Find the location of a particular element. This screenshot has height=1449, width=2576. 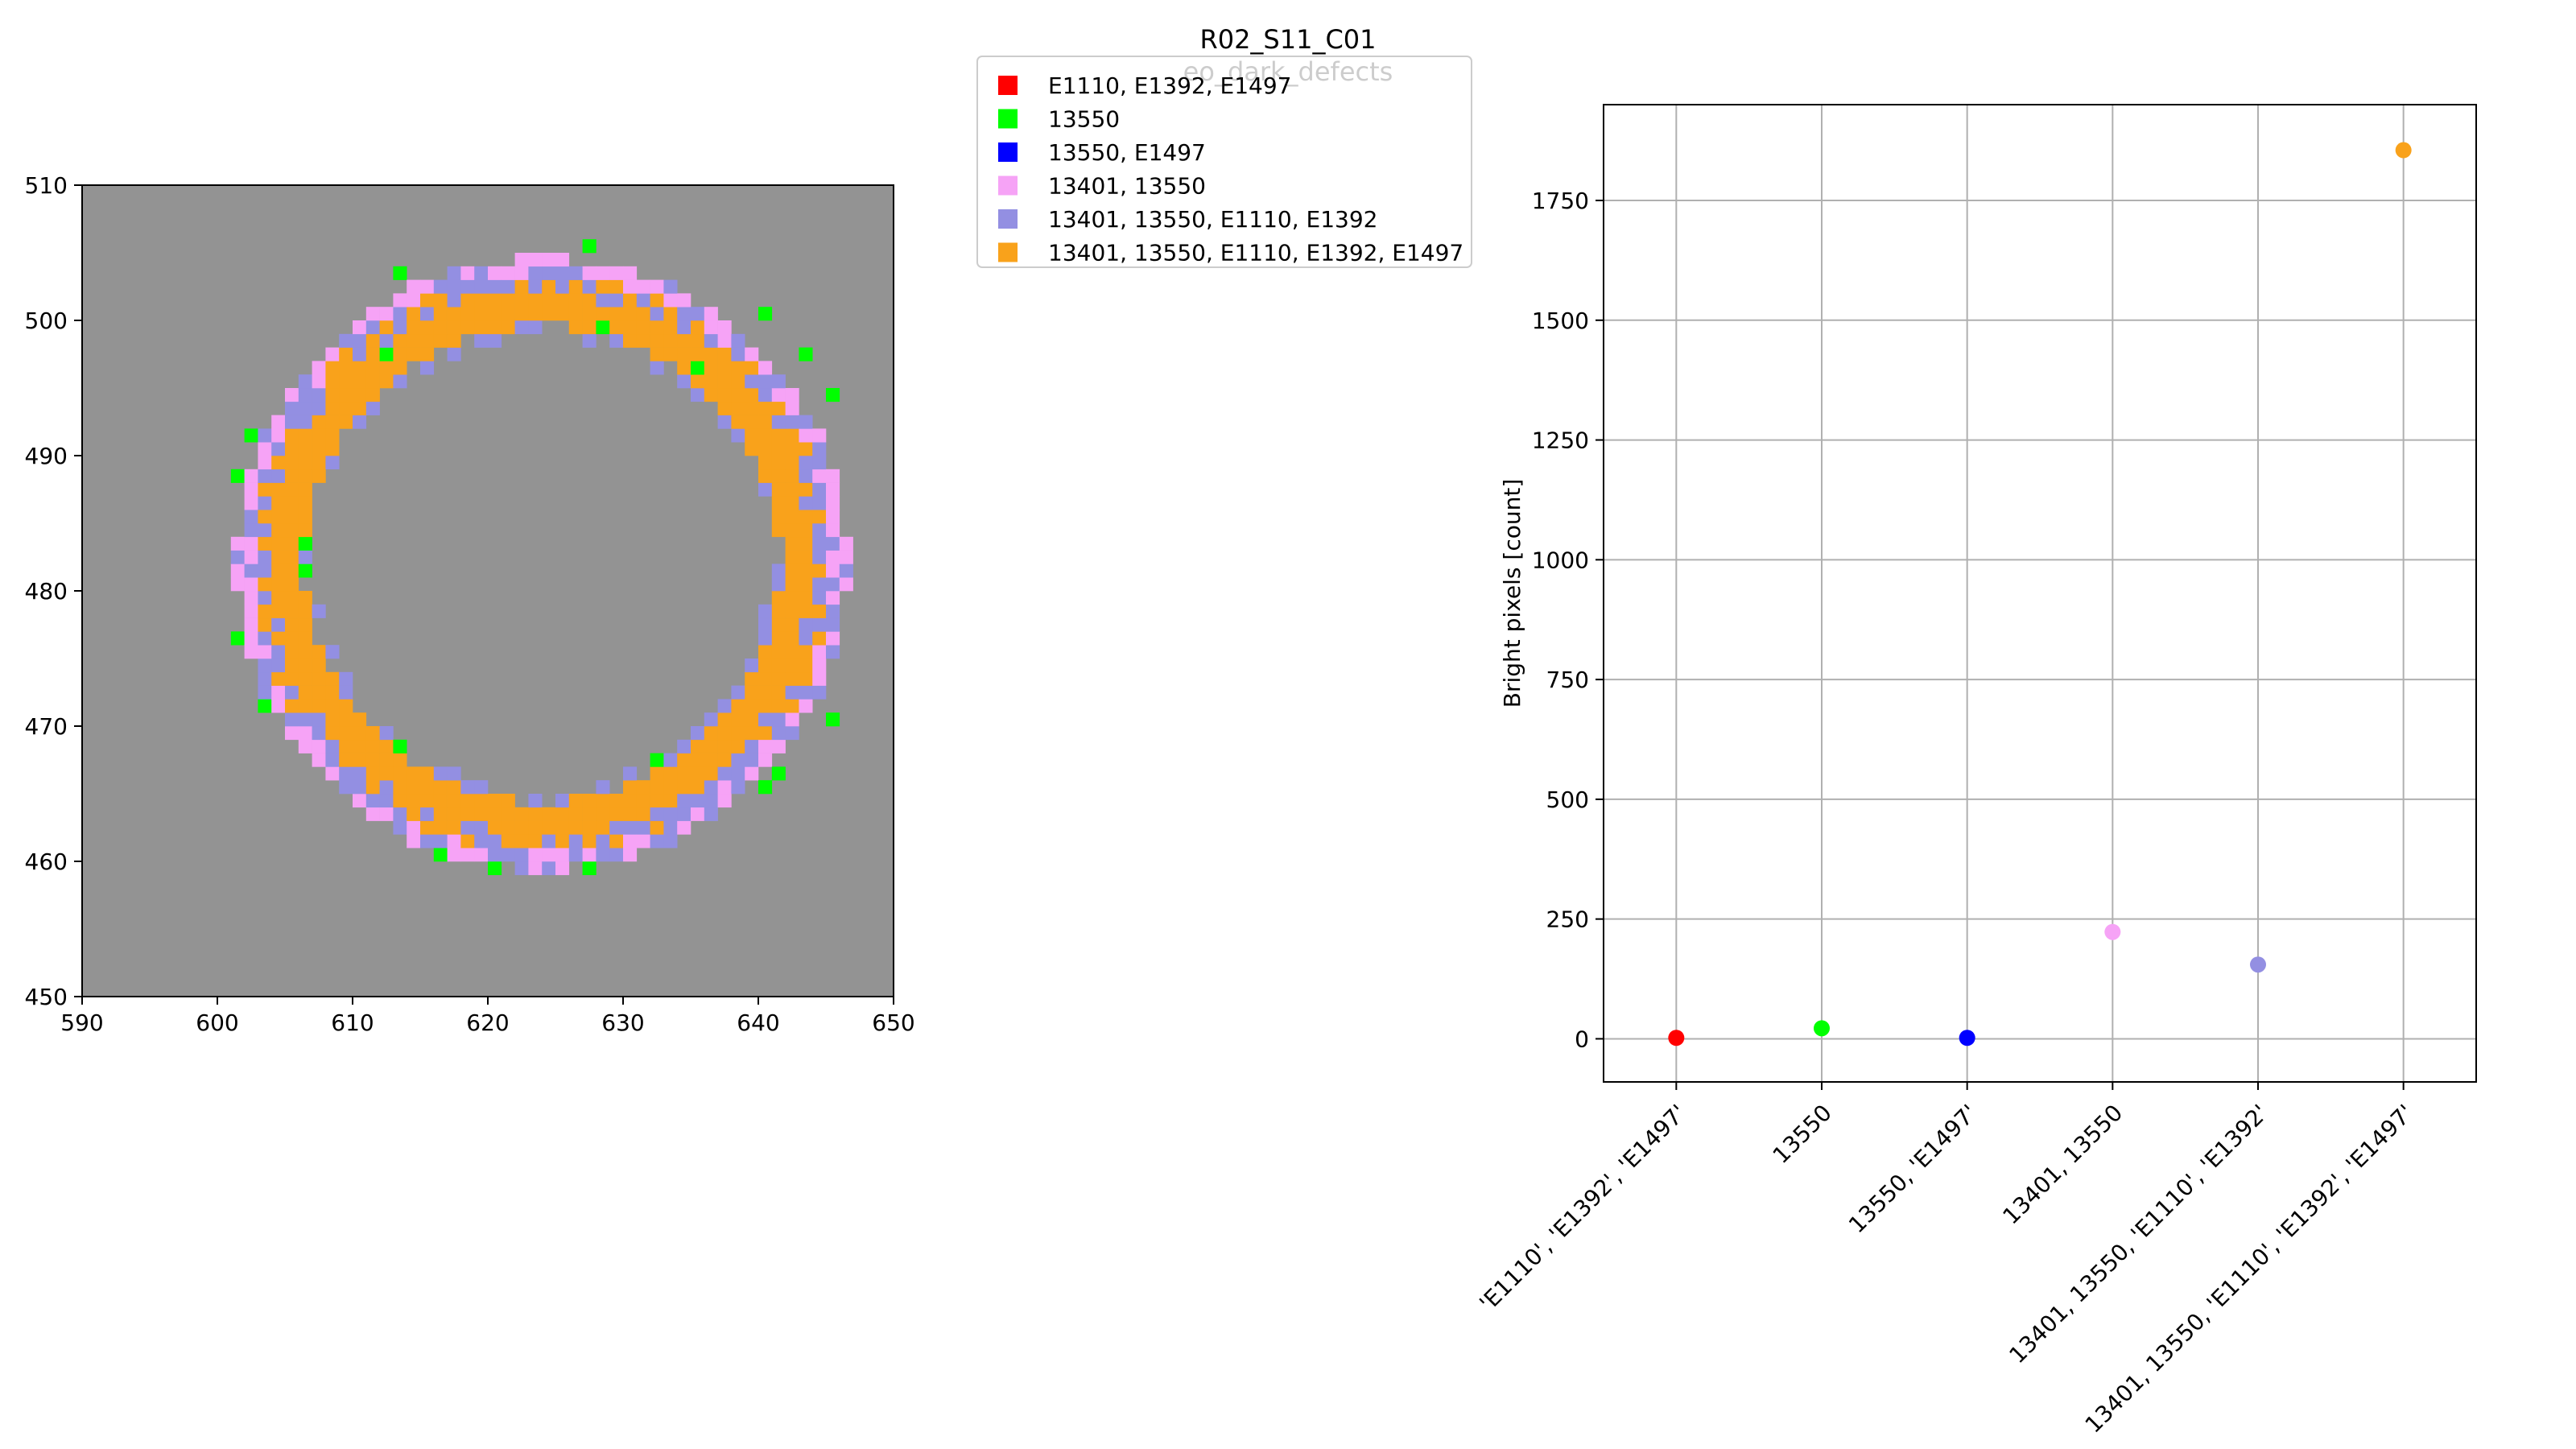

x-tick-label: 620 is located at coordinates (487, 1022).